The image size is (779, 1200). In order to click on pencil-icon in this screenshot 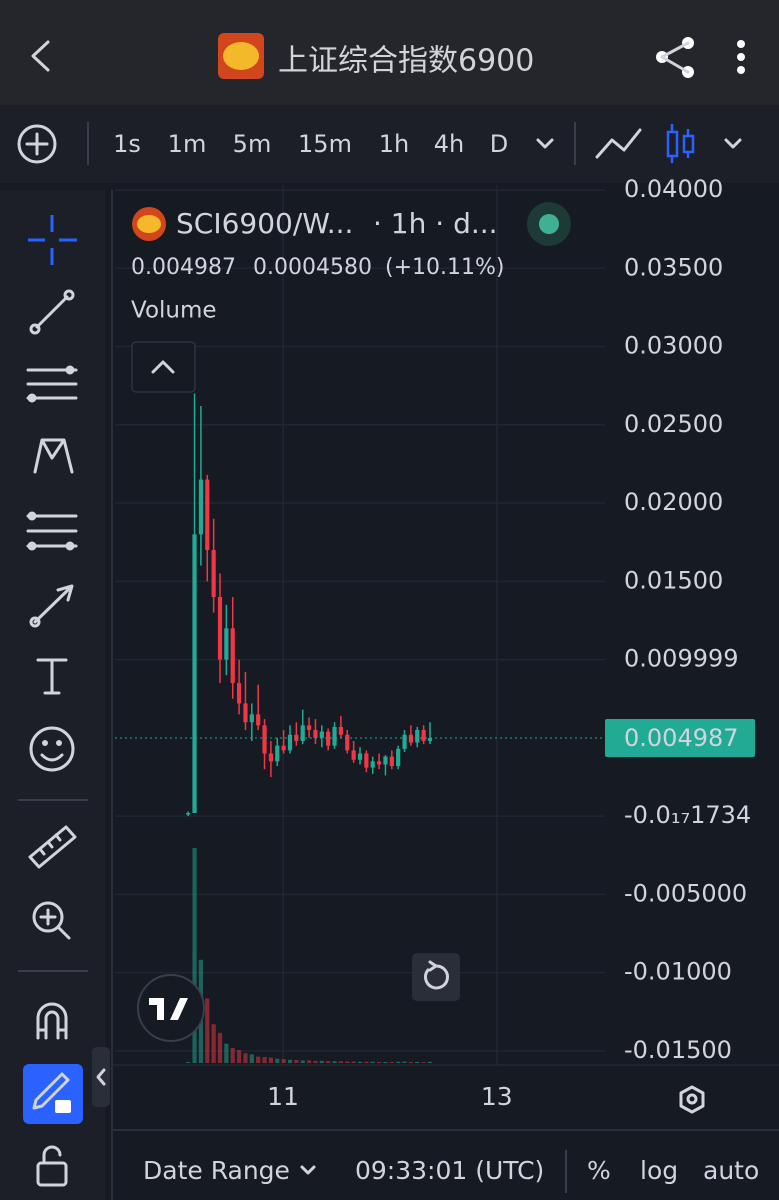, I will do `click(51, 1091)`.